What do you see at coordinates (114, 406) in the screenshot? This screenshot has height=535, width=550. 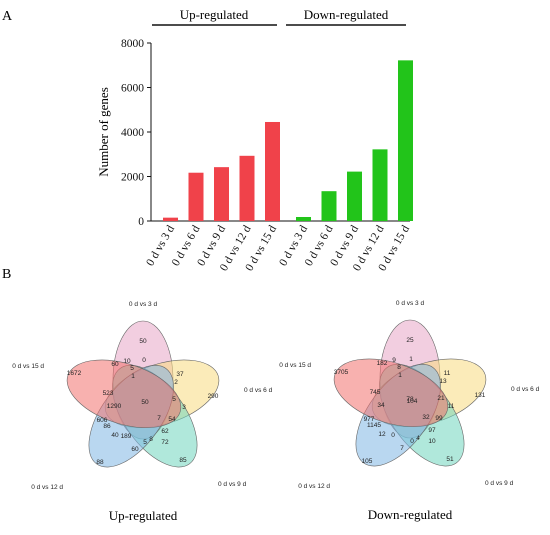 I see `venn-count: 1290` at bounding box center [114, 406].